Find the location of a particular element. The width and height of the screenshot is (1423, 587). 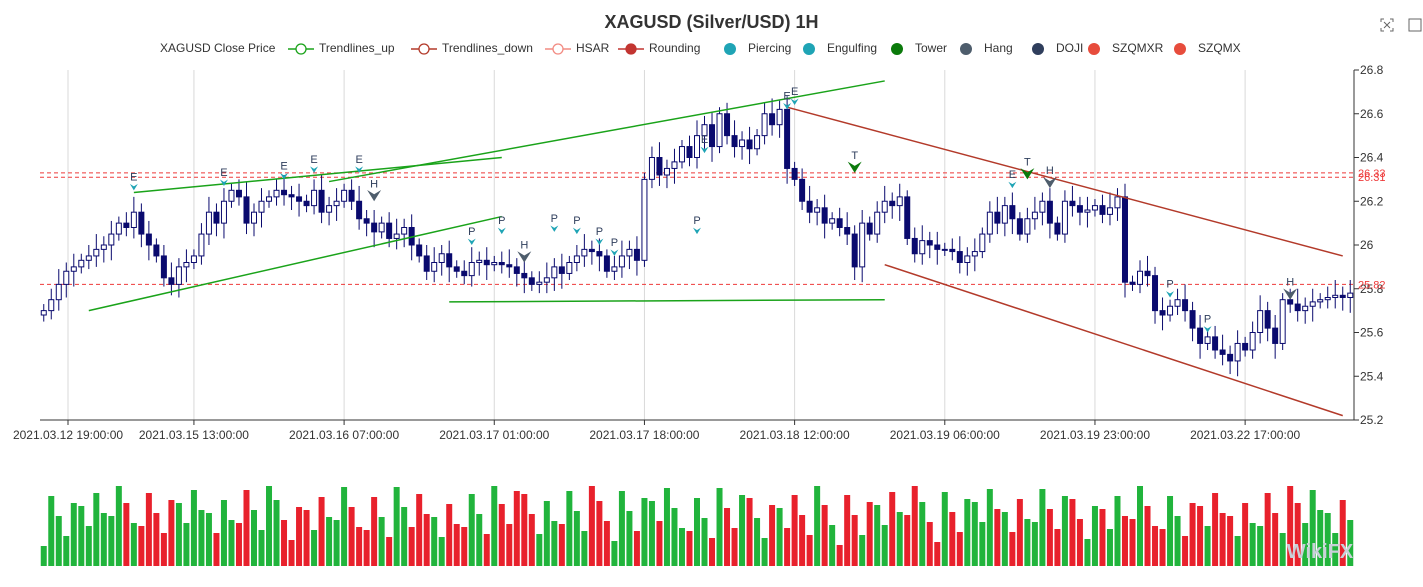

restore-icon is located at coordinates (1415, 25).